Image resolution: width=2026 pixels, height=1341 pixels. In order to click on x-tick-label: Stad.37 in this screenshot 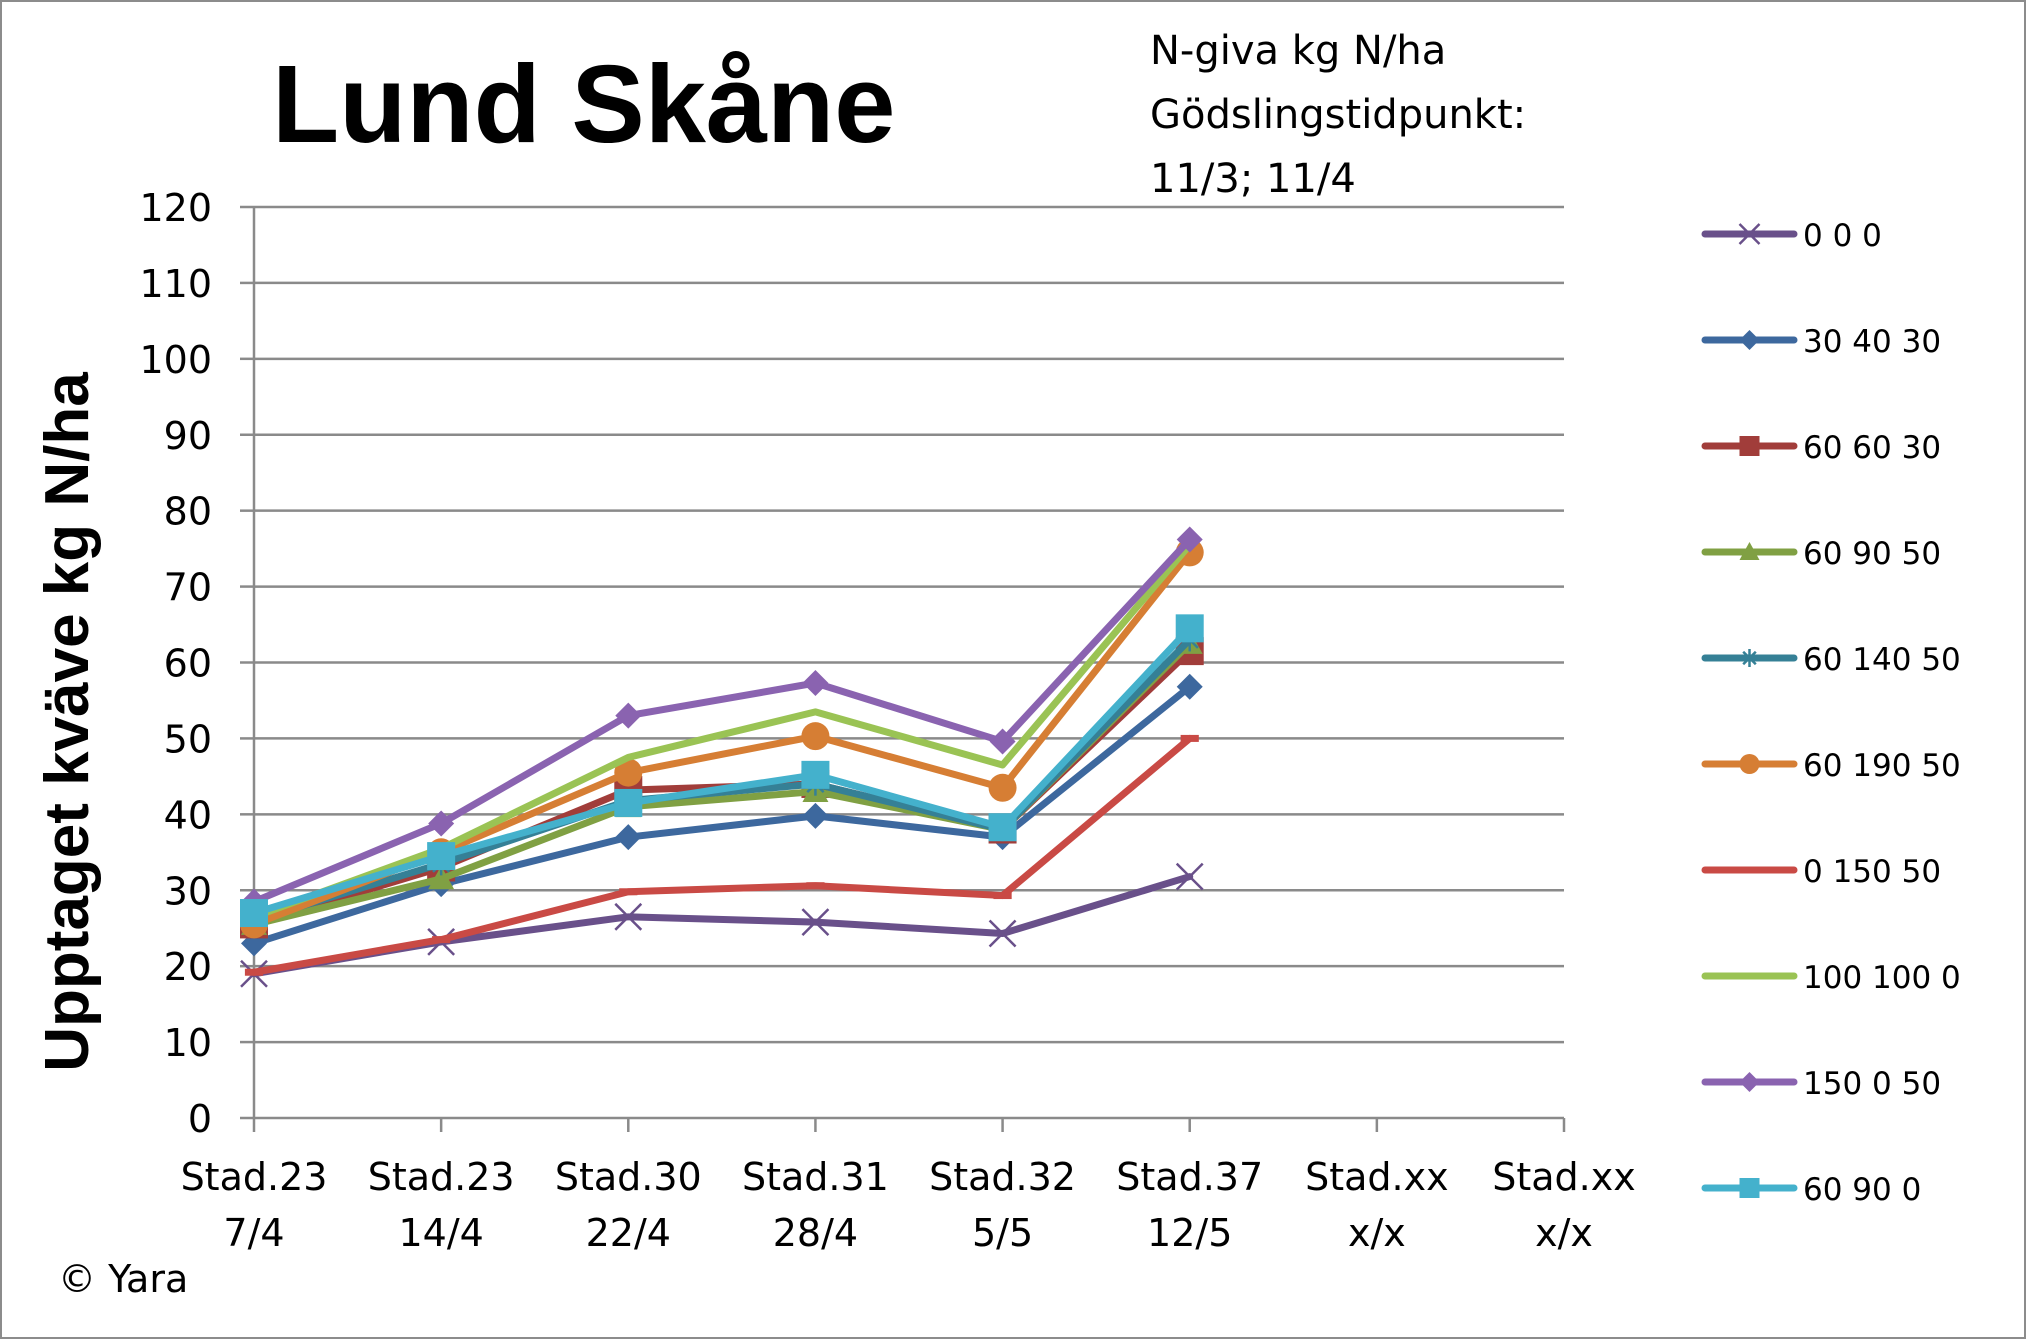, I will do `click(1189, 1177)`.